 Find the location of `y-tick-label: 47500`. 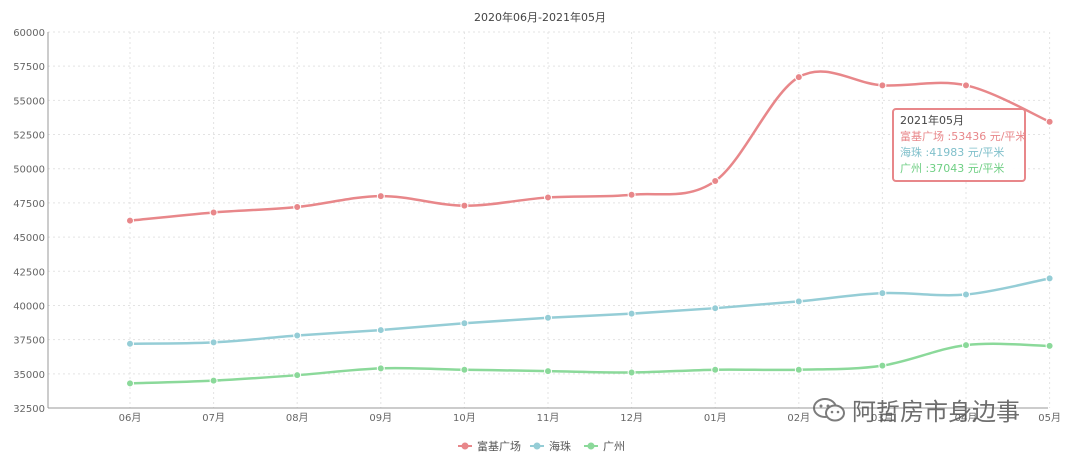

y-tick-label: 47500 is located at coordinates (29, 204).